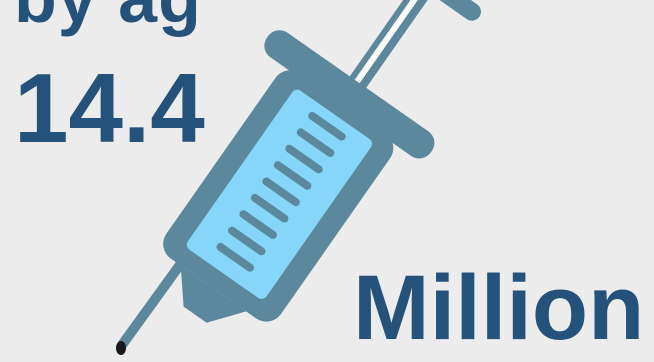  I want to click on barrel-flange, so click(349, 94).